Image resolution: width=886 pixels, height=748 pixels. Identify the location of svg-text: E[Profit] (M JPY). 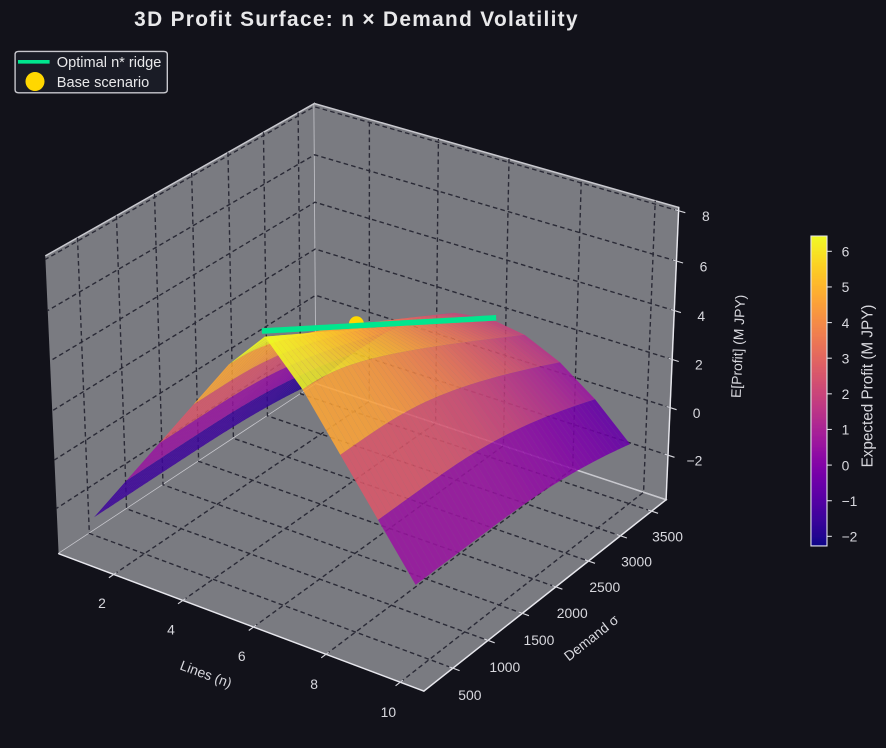
(738, 346).